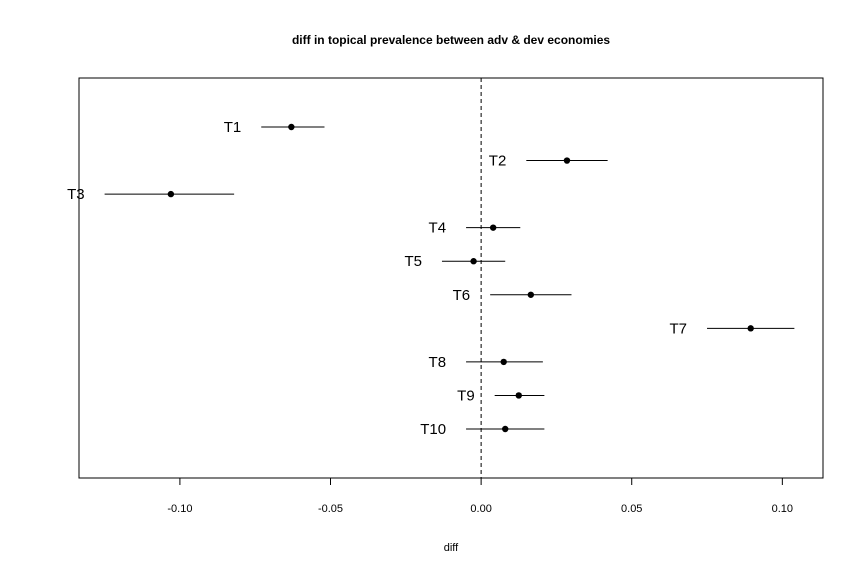 The image size is (864, 576). What do you see at coordinates (330, 509) in the screenshot?
I see `x-tick-label: -0.05` at bounding box center [330, 509].